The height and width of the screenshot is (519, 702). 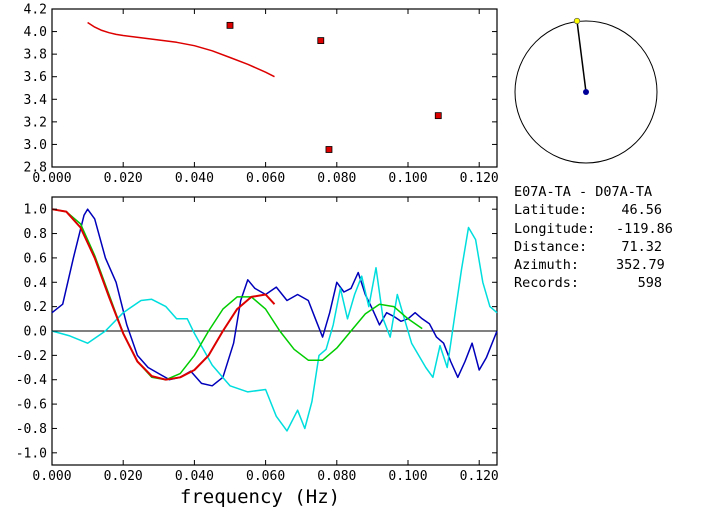 I want to click on map-circle, so click(x=586, y=92).